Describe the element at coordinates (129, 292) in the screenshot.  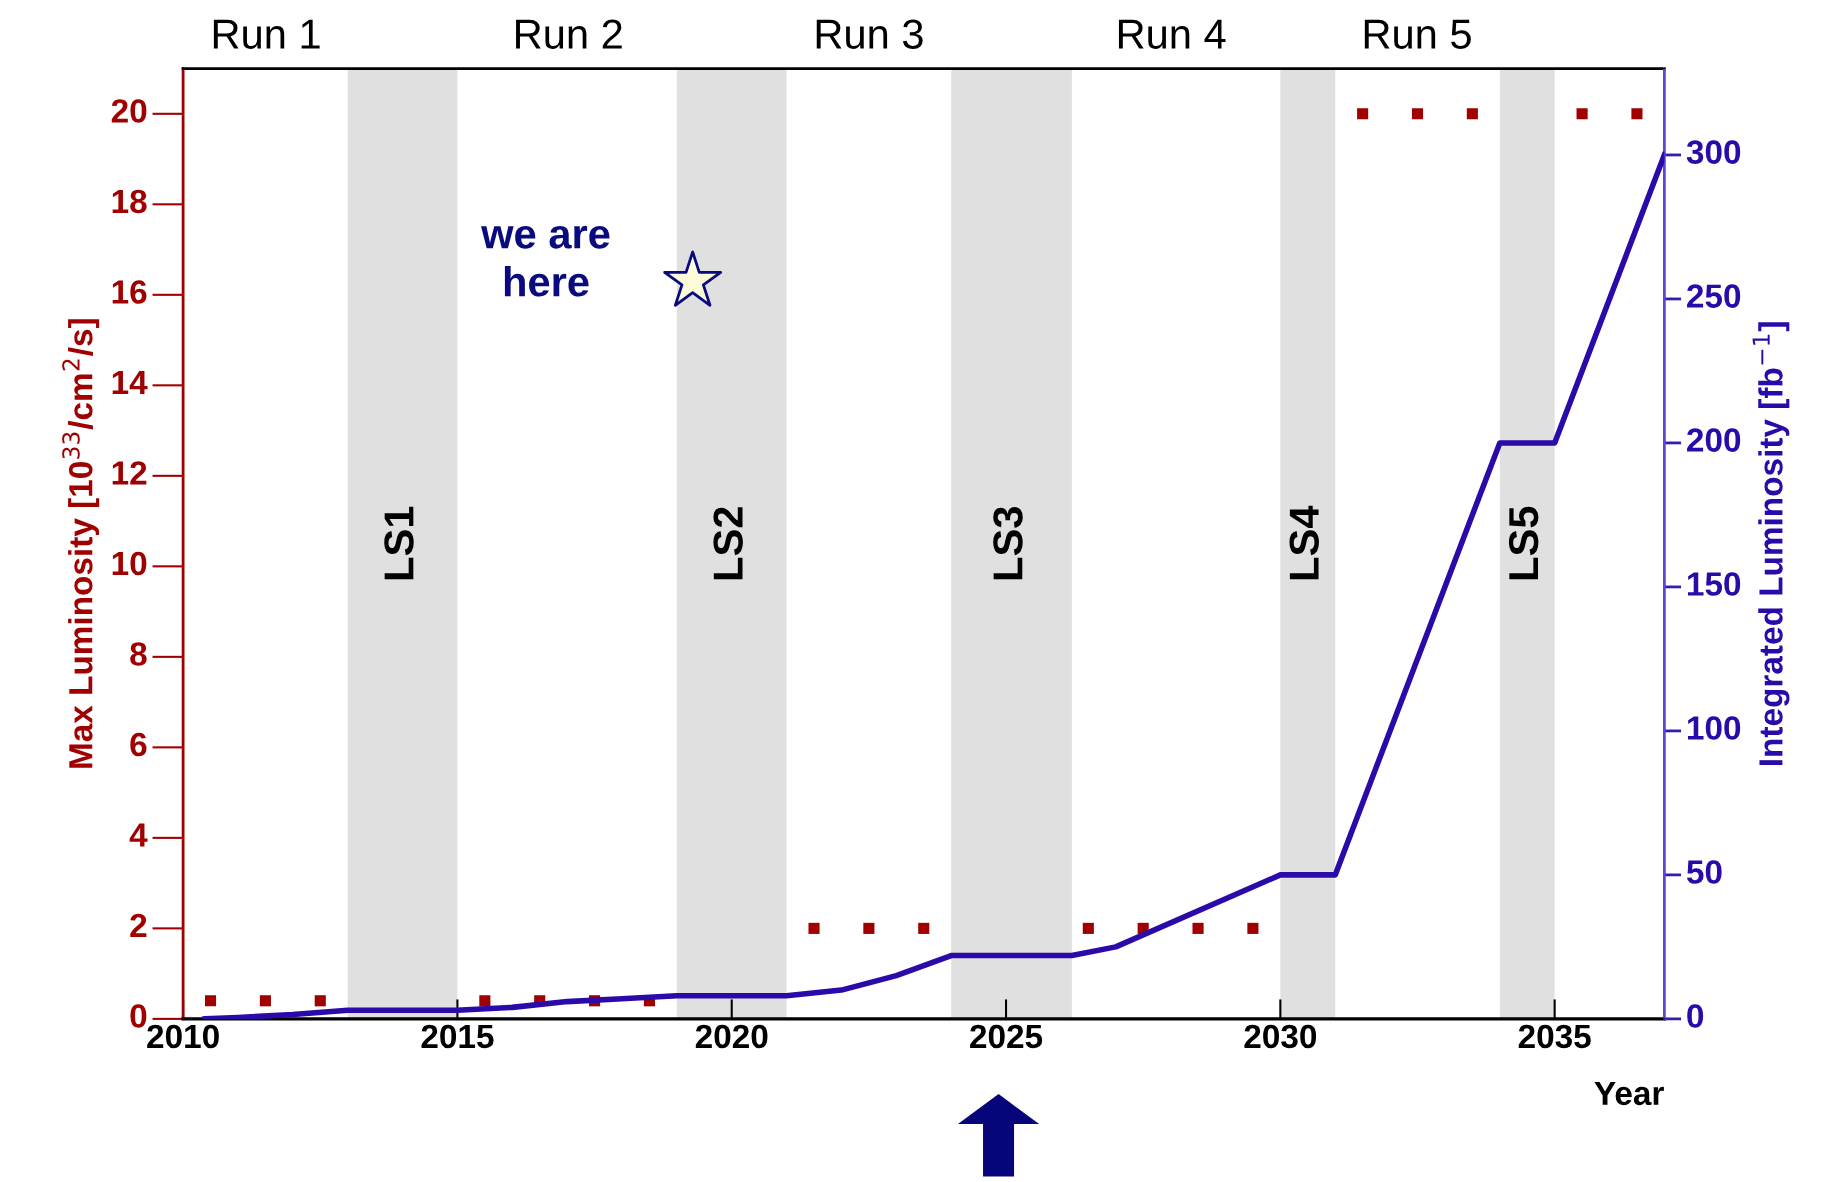
I see `y-tick-label: 16` at that location.